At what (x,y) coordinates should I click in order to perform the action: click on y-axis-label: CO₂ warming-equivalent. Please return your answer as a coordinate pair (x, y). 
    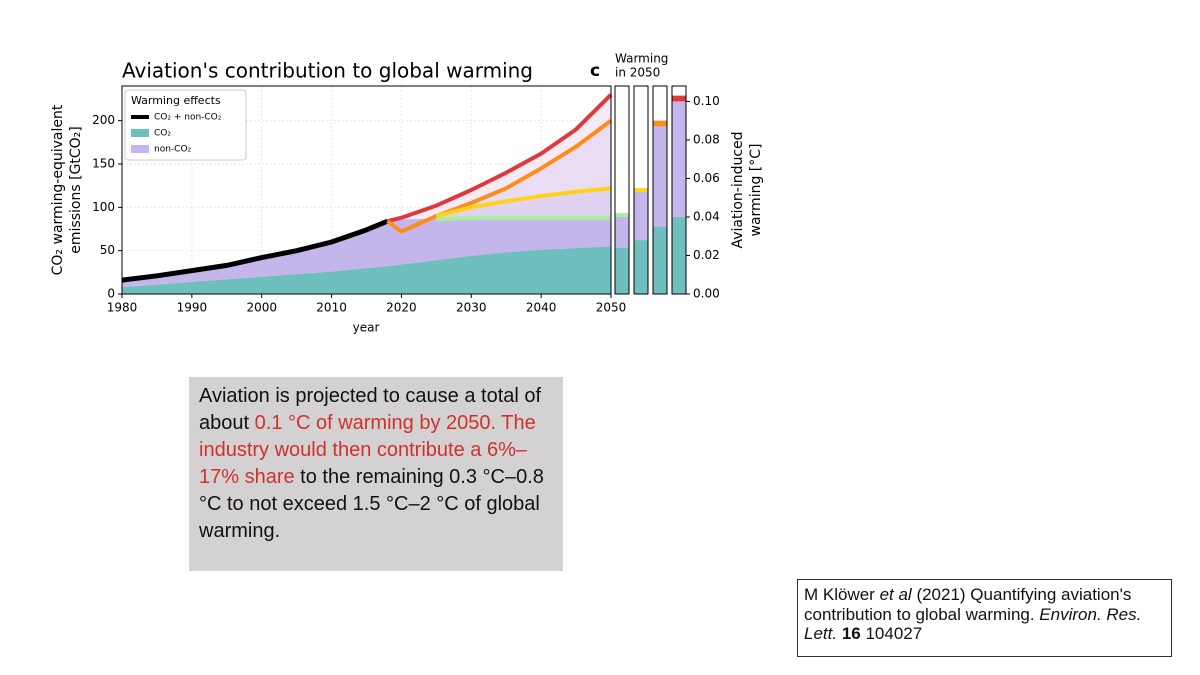
    Looking at the image, I should click on (58, 189).